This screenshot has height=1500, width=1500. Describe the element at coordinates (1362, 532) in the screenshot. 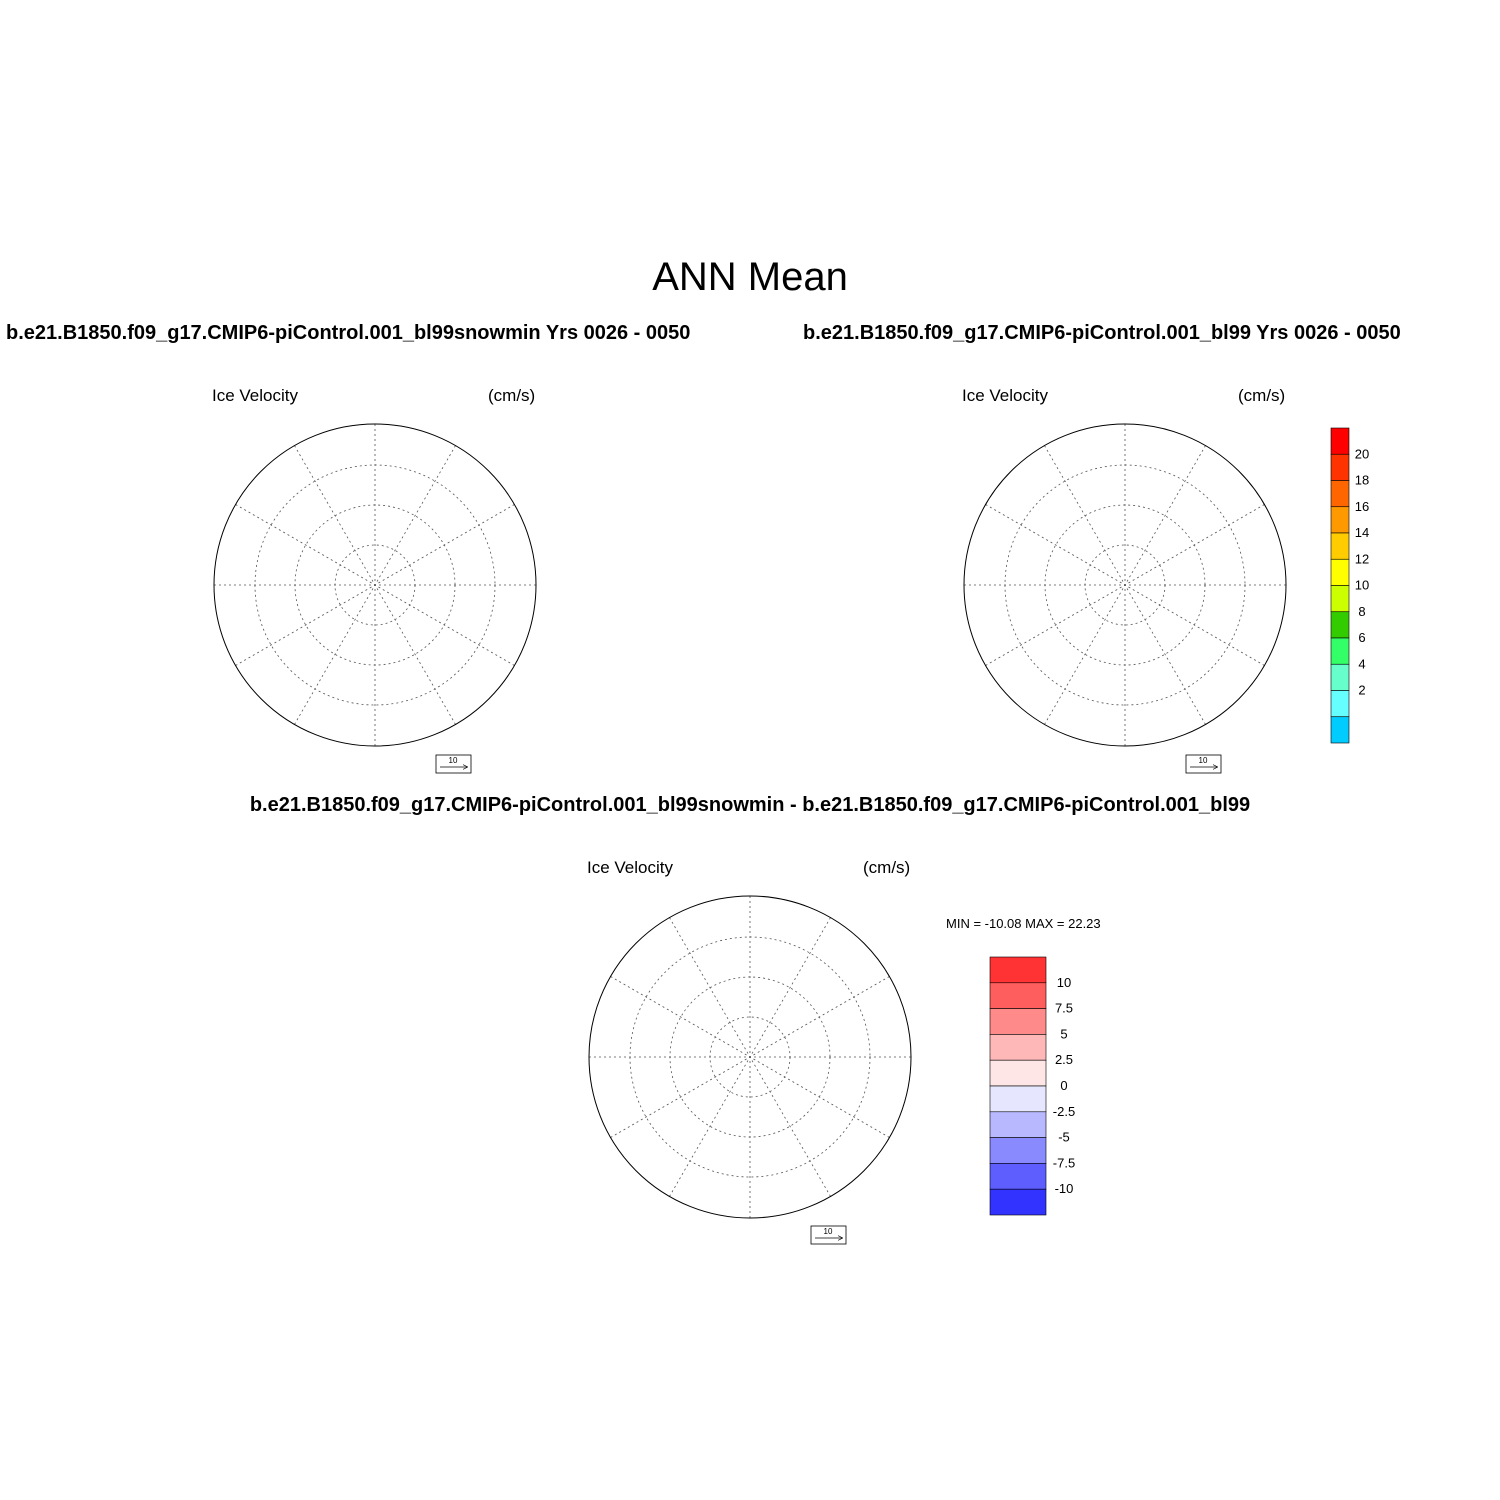

I see `speed-colorbar-label: 14` at that location.